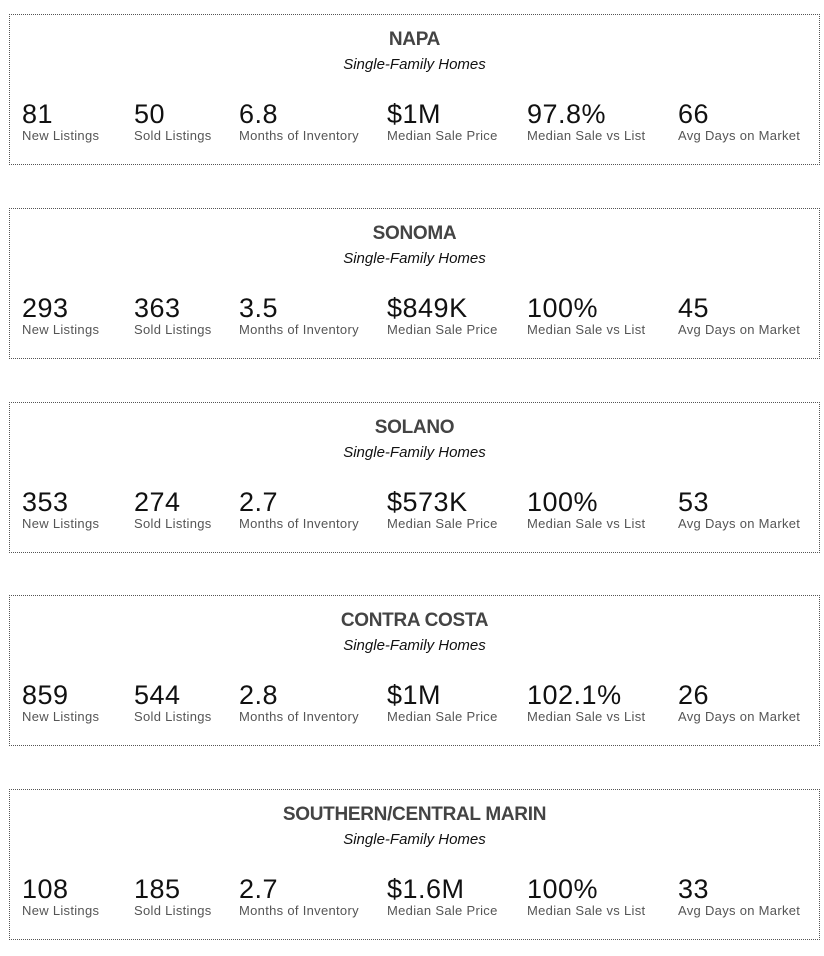 The width and height of the screenshot is (824, 956). I want to click on stat-value: 293, so click(45, 308).